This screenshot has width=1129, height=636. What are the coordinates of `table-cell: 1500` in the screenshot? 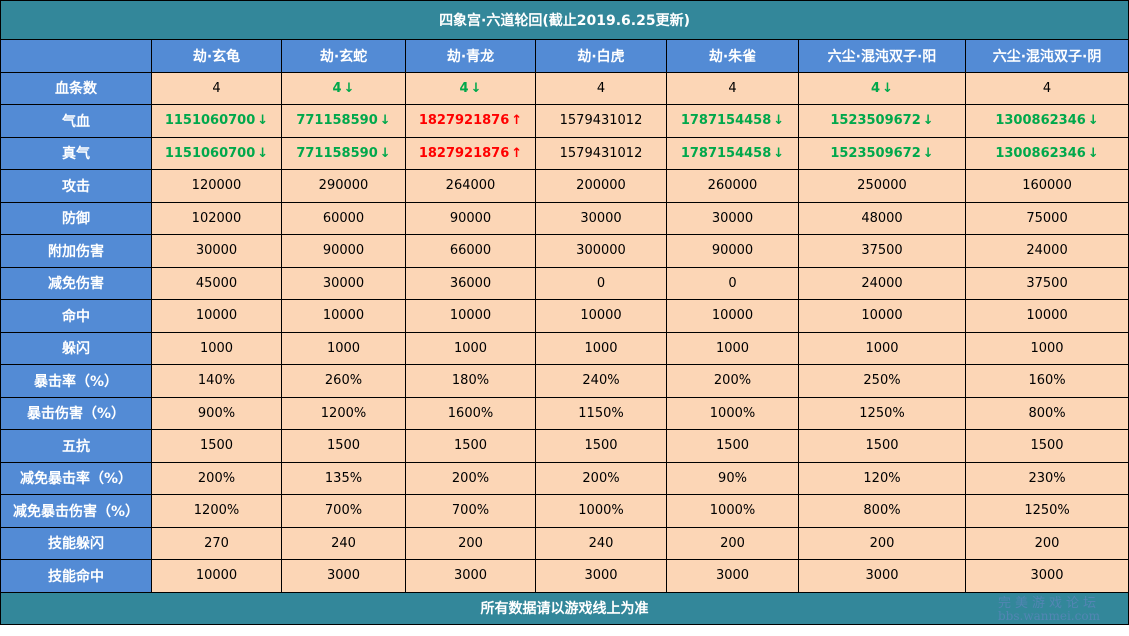 It's located at (732, 446).